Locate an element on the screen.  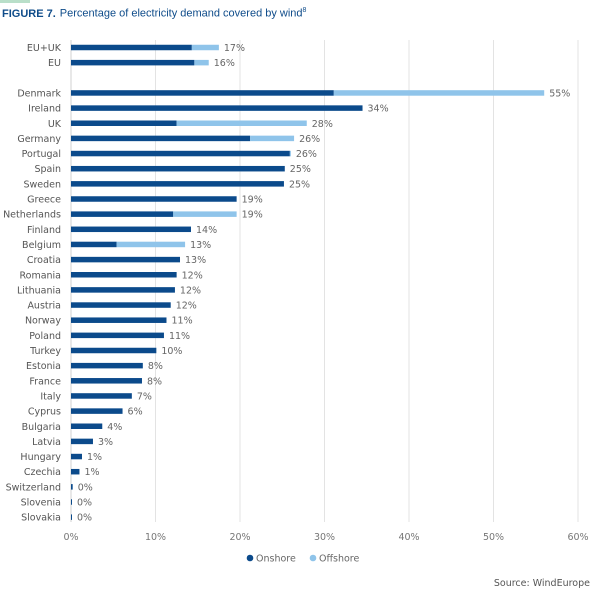
data-label: 17% is located at coordinates (234, 48).